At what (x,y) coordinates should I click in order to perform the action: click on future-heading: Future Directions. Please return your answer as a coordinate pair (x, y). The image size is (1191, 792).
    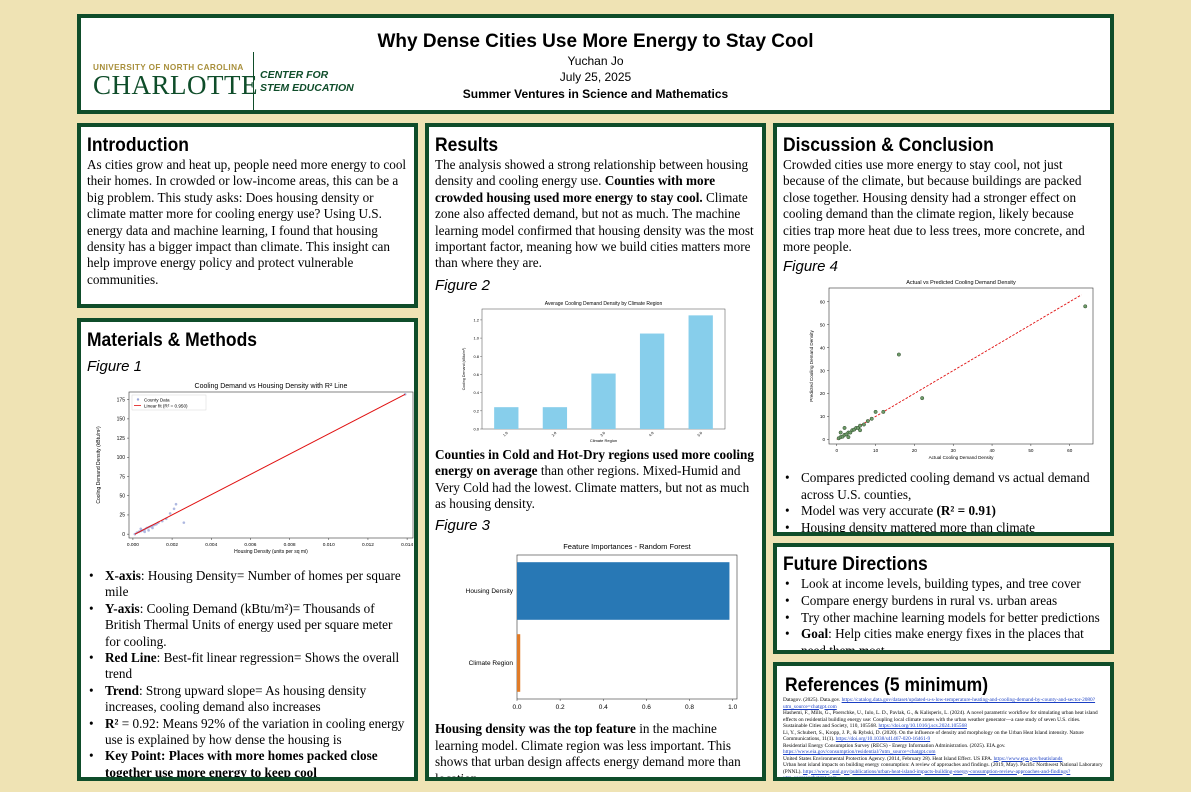
    Looking at the image, I should click on (855, 564).